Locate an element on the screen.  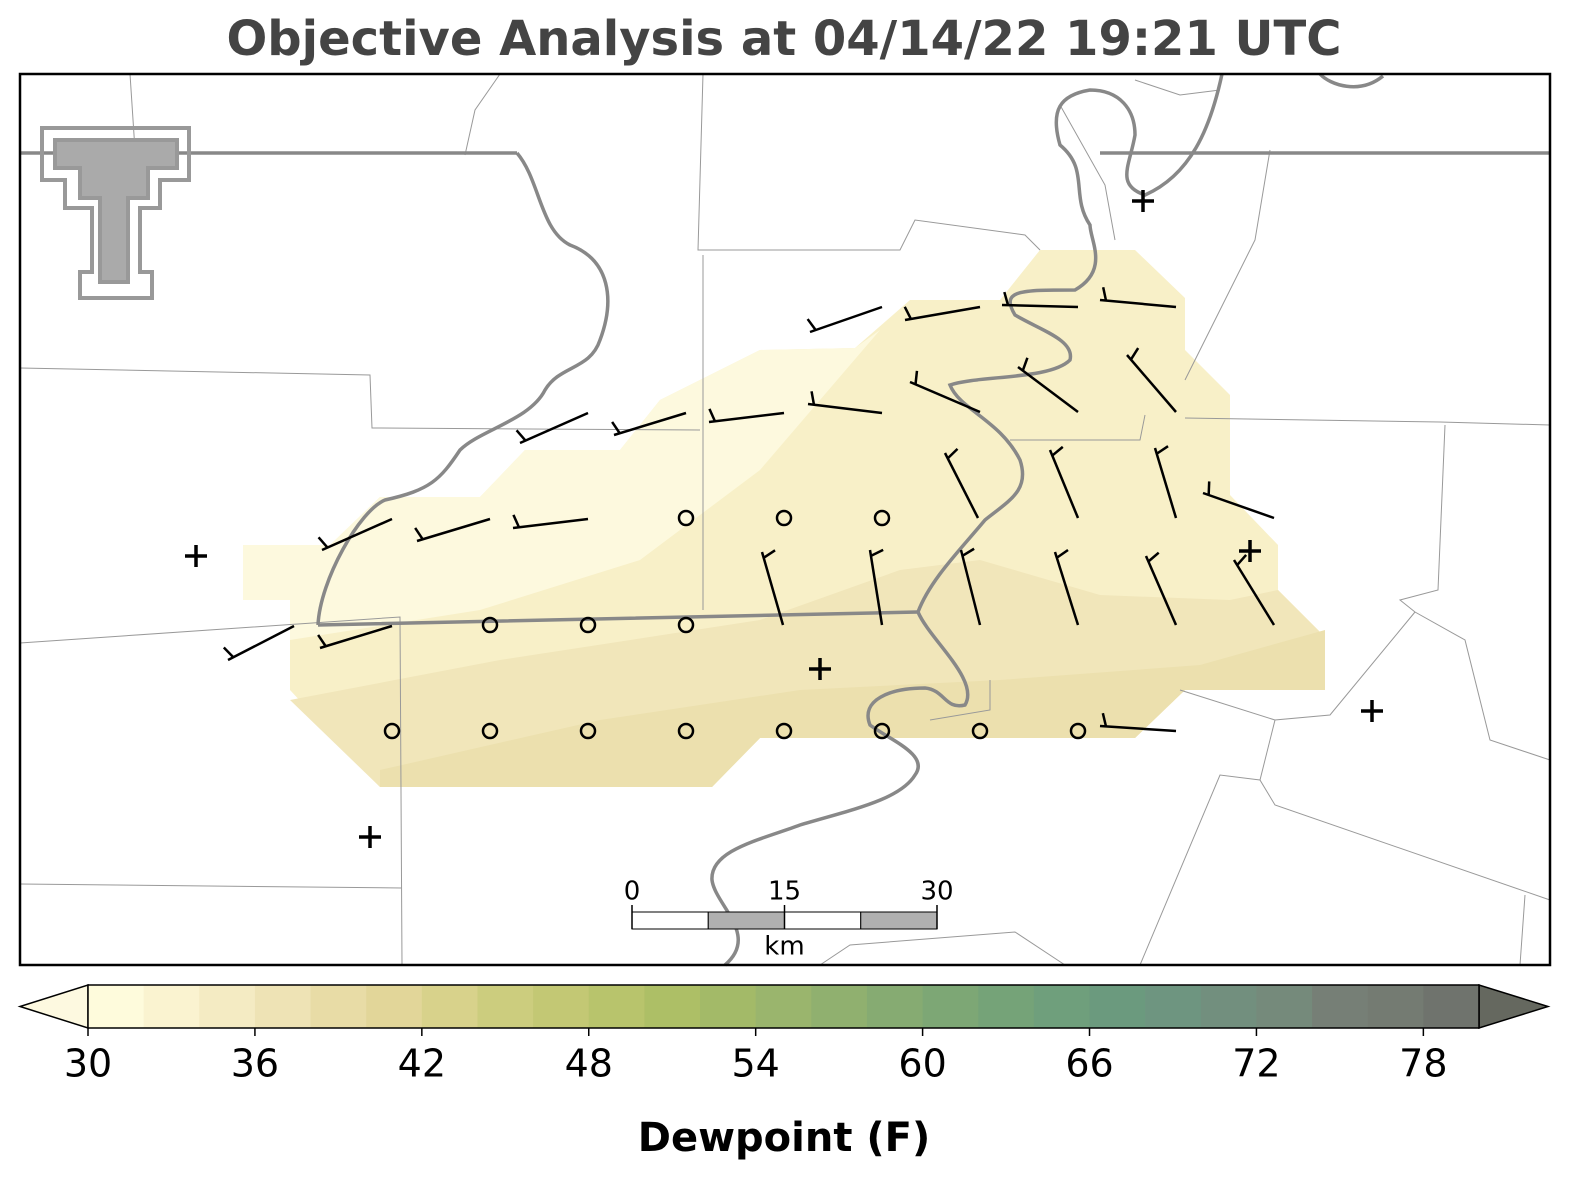
scale-label: 0 is located at coordinates (632, 892).